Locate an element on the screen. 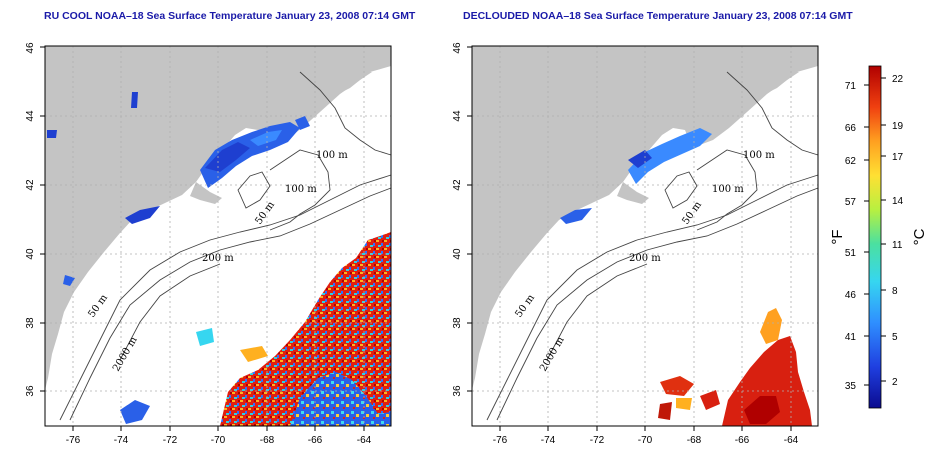  colorbar-c-tick: 14 is located at coordinates (898, 201).